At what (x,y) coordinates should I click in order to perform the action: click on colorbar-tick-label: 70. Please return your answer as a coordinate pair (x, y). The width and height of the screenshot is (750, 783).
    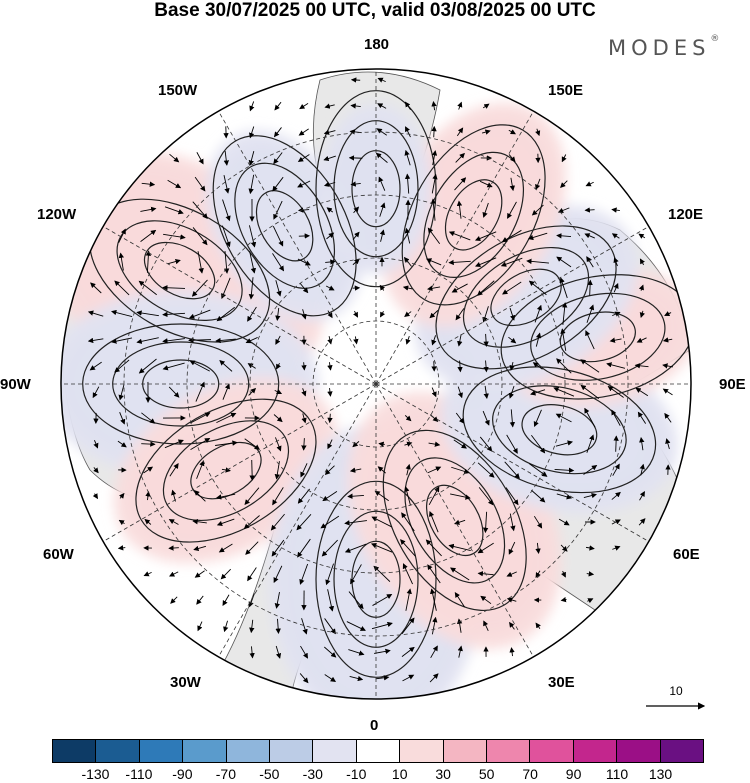
    Looking at the image, I should click on (530, 774).